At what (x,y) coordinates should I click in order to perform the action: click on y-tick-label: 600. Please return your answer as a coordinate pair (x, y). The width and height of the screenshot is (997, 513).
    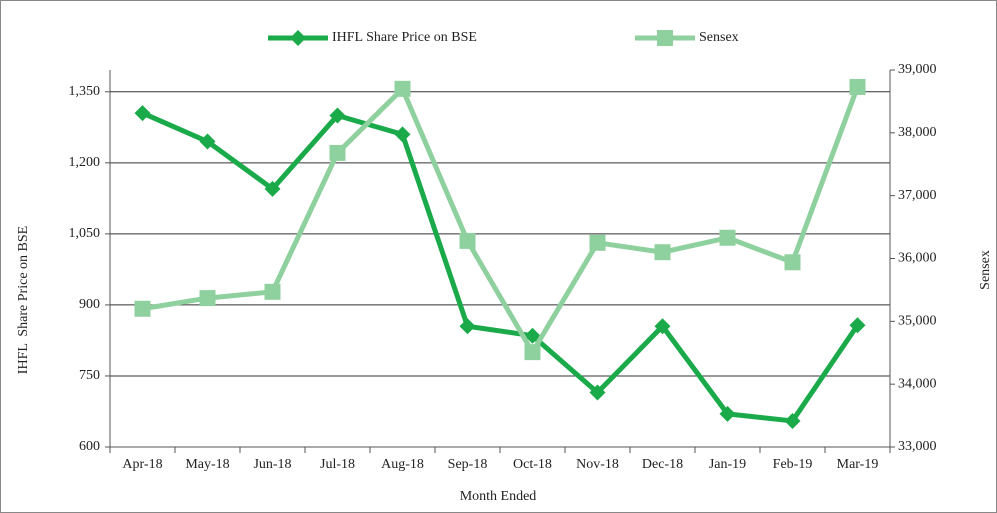
    Looking at the image, I should click on (89, 446).